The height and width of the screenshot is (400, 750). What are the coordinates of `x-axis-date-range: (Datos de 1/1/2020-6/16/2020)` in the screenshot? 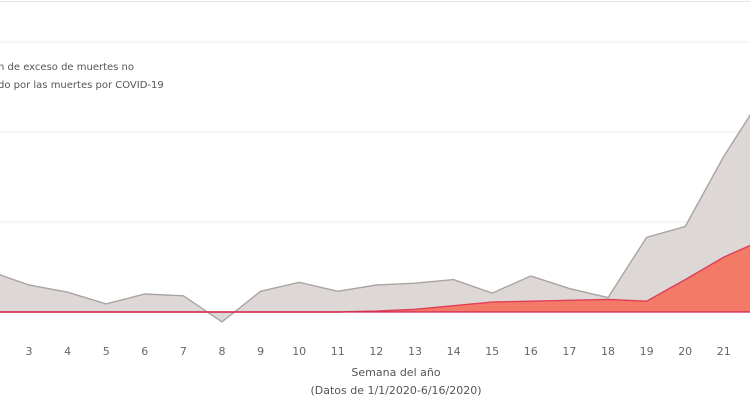 It's located at (395, 390).